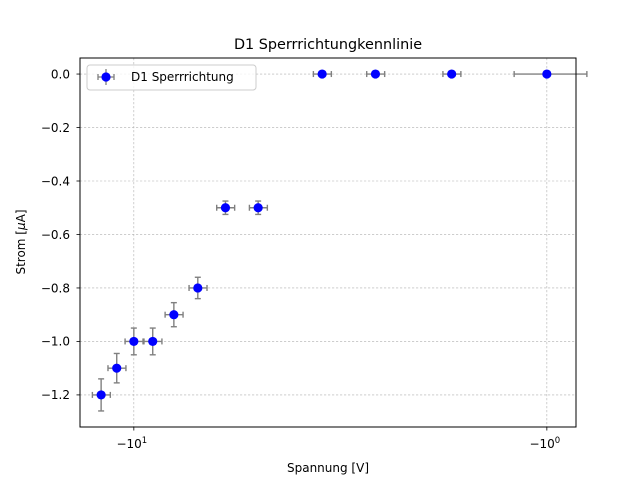 The height and width of the screenshot is (480, 640). What do you see at coordinates (60, 74) in the screenshot?
I see `y-tick-label: 0.0` at bounding box center [60, 74].